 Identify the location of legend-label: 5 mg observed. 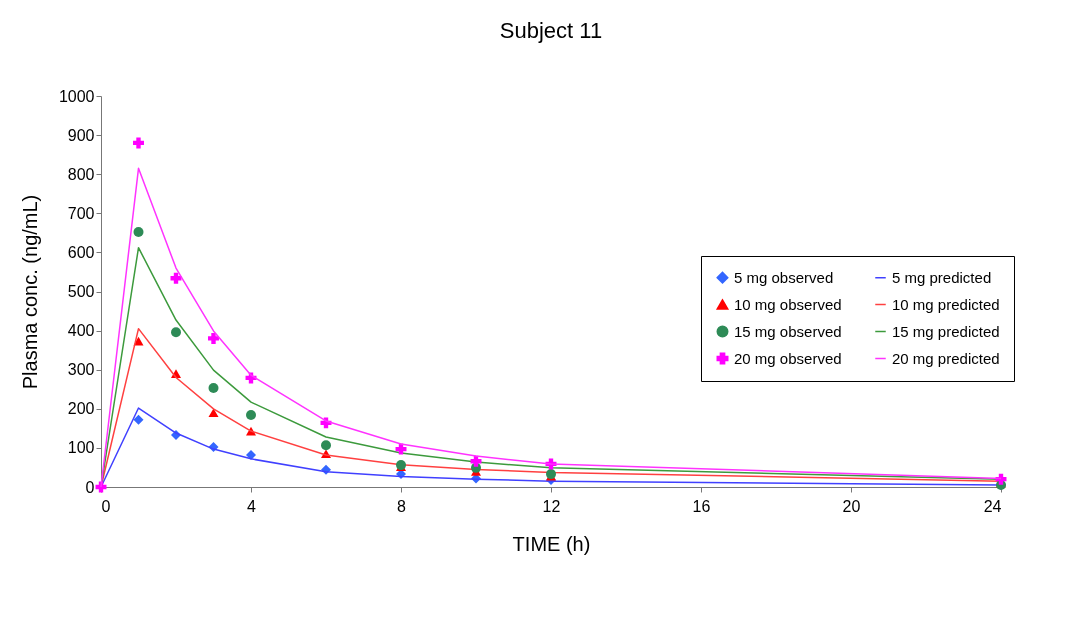
(784, 277).